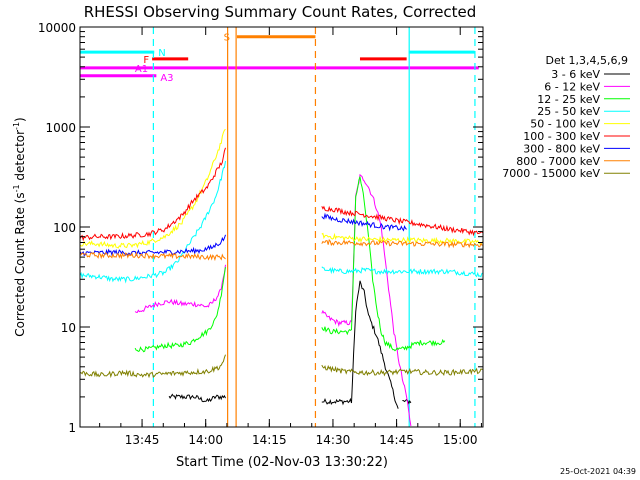  What do you see at coordinates (568, 99) in the screenshot?
I see `legend-label: 12 - 25 keV` at bounding box center [568, 99].